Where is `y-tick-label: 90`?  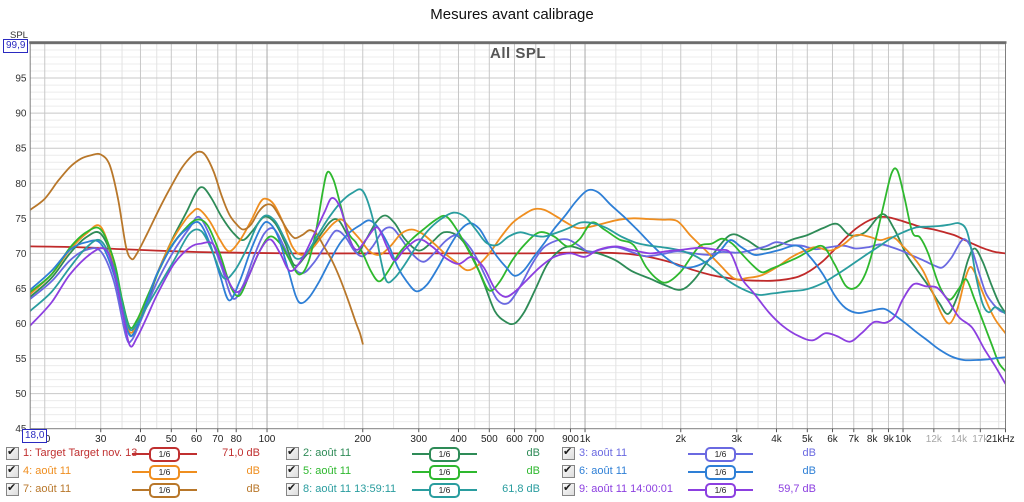 y-tick-label: 90 is located at coordinates (21, 114).